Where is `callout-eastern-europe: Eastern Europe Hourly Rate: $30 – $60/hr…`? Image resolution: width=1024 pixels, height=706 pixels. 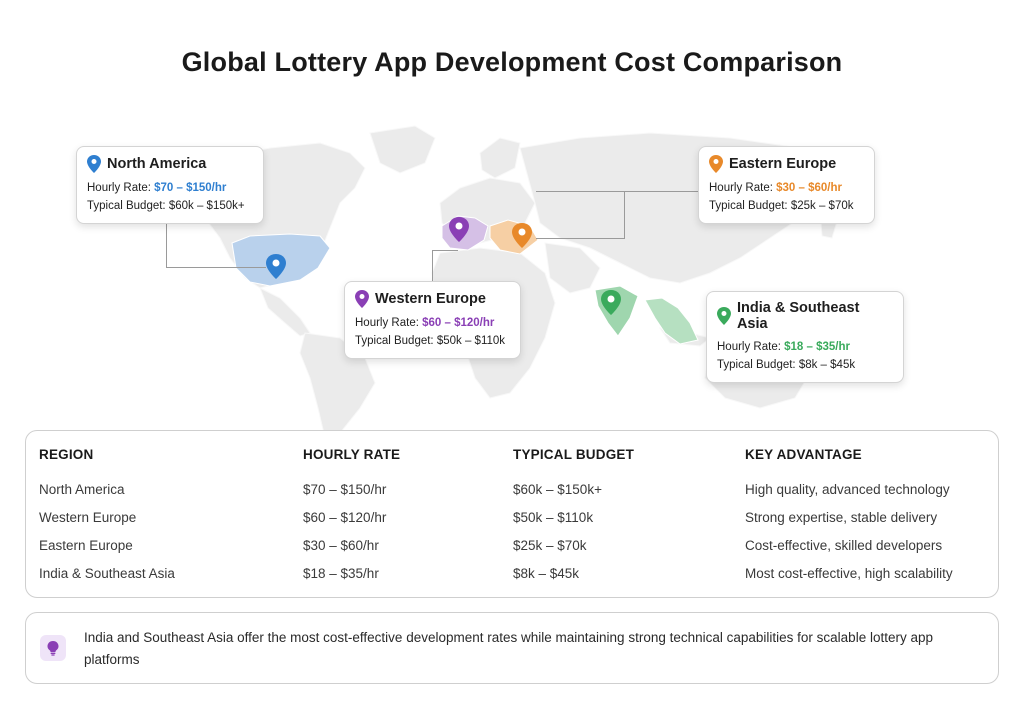 callout-eastern-europe: Eastern Europe Hourly Rate: $30 – $60/hr… is located at coordinates (786, 185).